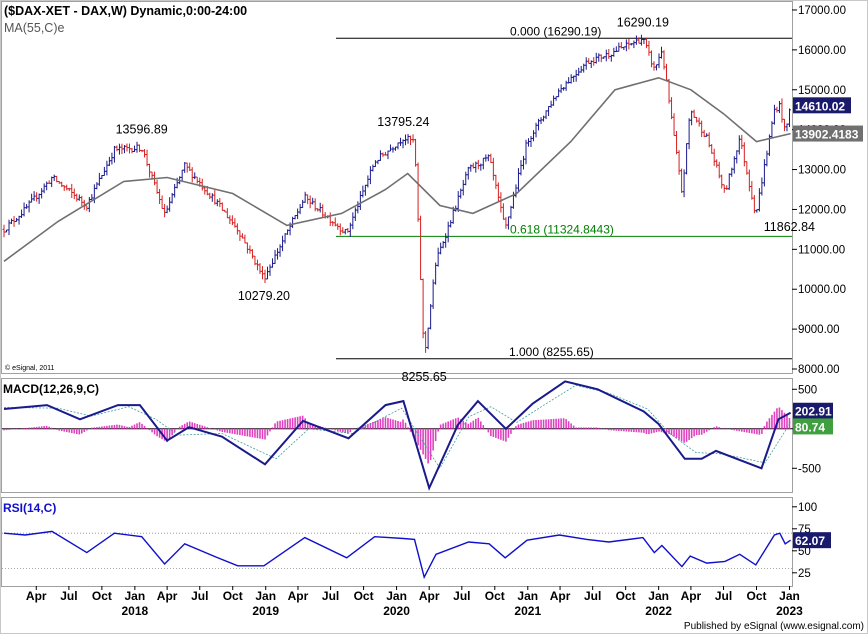 The image size is (868, 634). Describe the element at coordinates (29, 508) in the screenshot. I see `rsi-legend: RSI(14,C)` at that location.